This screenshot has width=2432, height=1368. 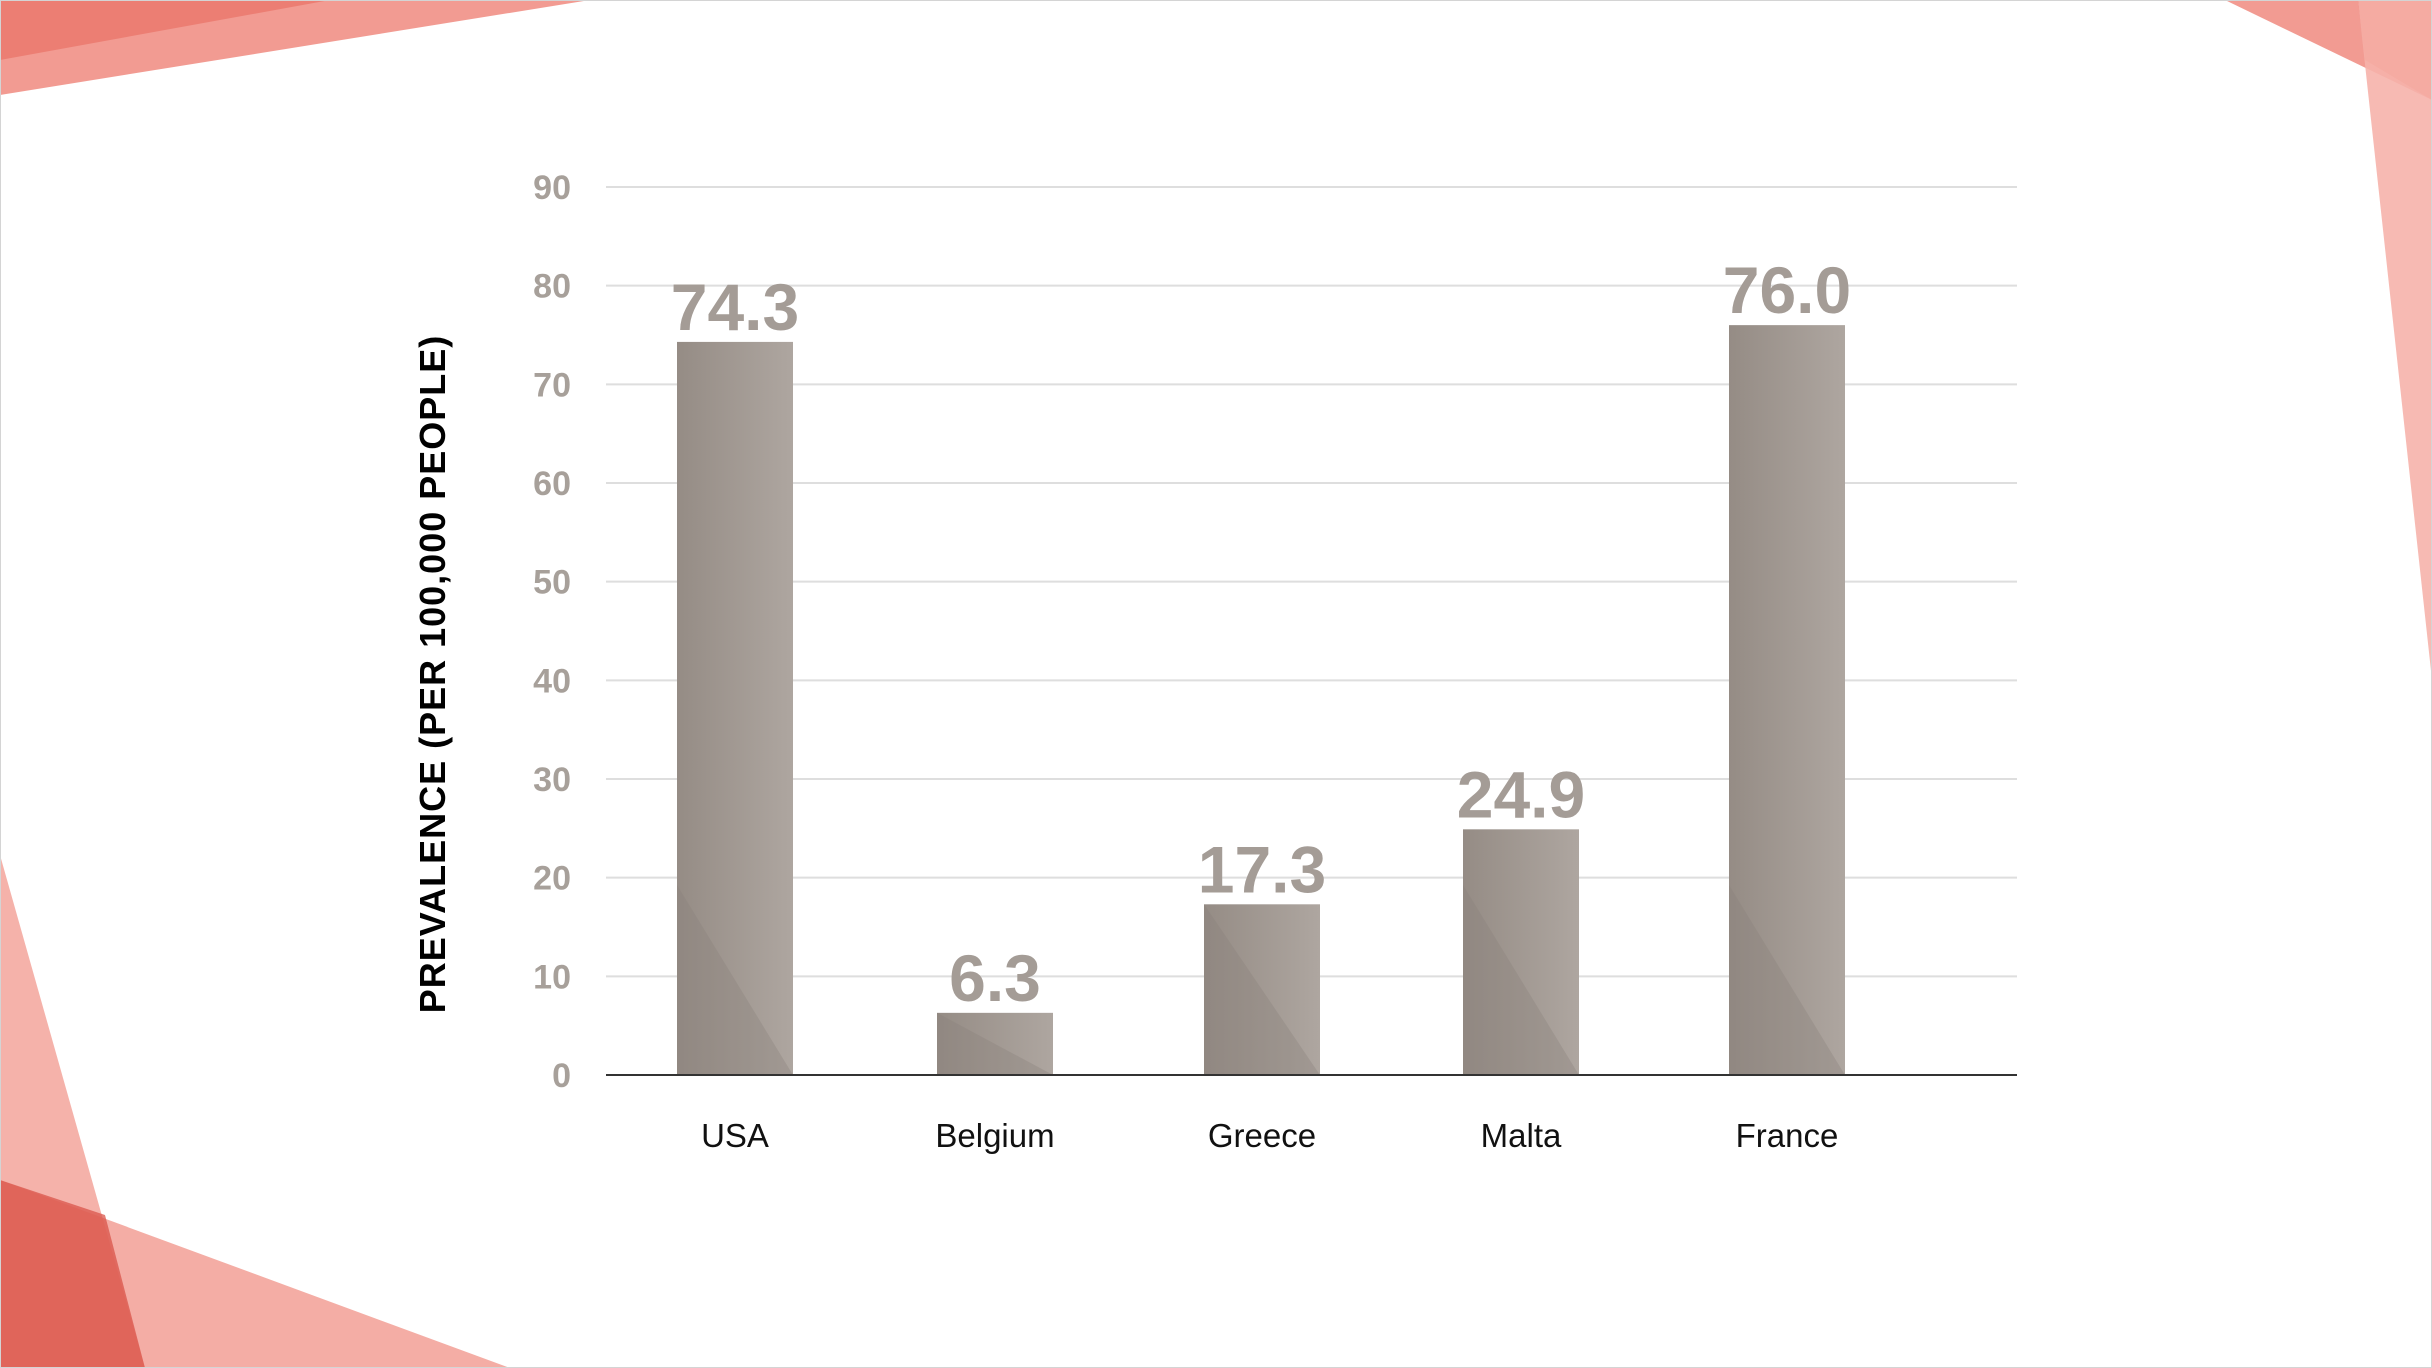 What do you see at coordinates (552, 484) in the screenshot?
I see `y-tick-label: 60` at bounding box center [552, 484].